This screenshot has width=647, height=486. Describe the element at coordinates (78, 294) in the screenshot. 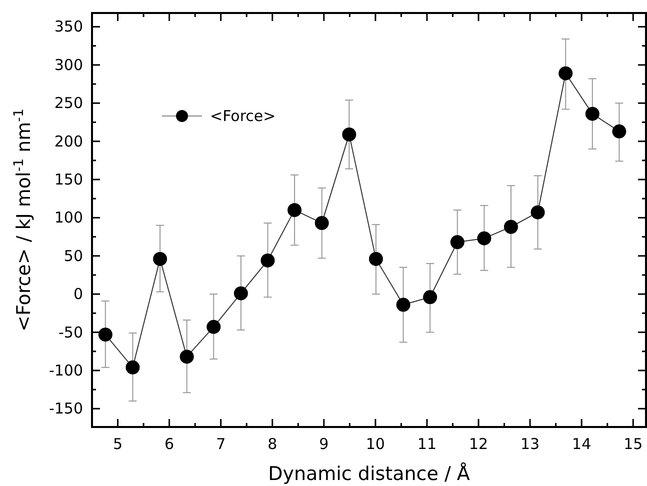

I see `y-tick-label: 0` at that location.